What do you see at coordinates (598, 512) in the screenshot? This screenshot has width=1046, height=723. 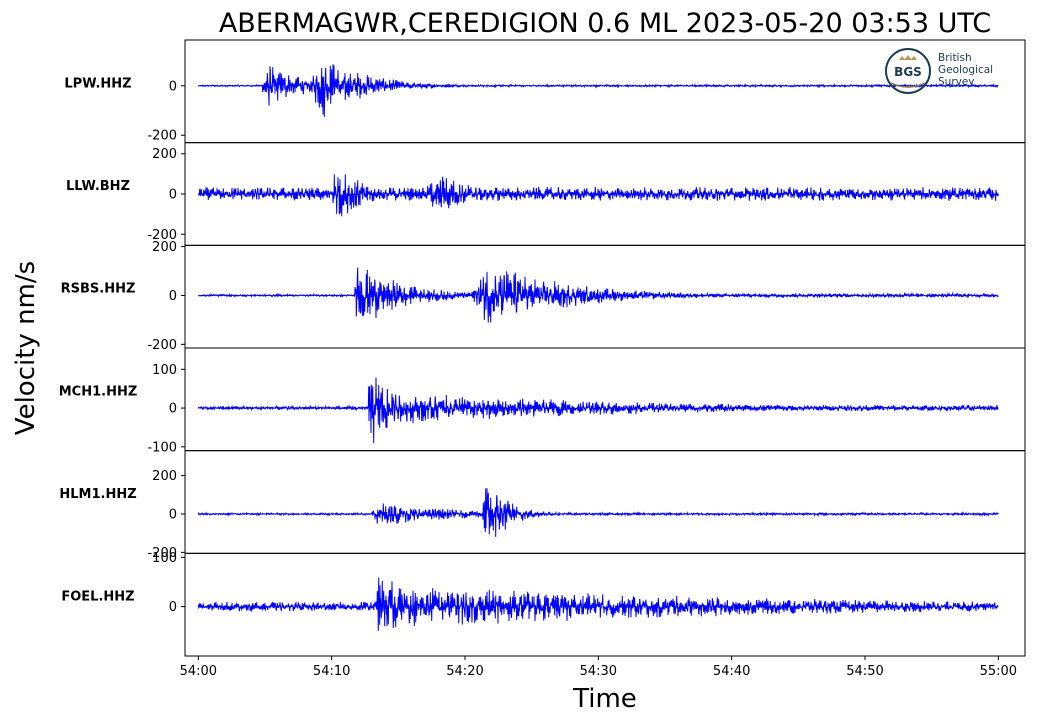 I see `waveform-hlm1-hhz` at bounding box center [598, 512].